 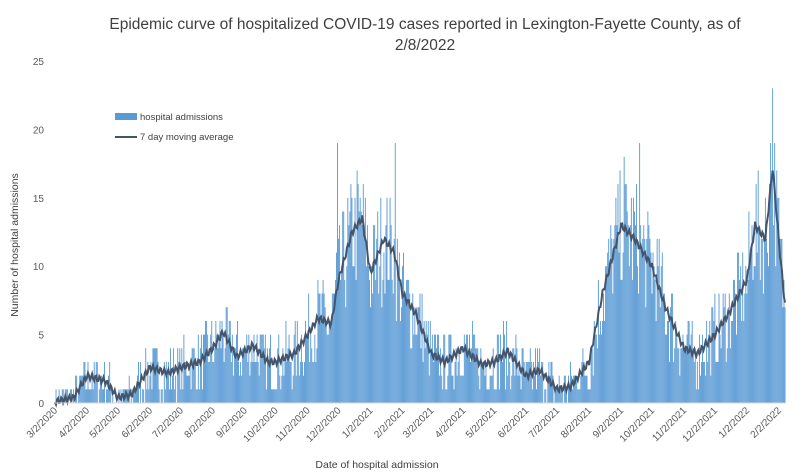 I want to click on x-tick-label: 4/2/2021, so click(x=451, y=423).